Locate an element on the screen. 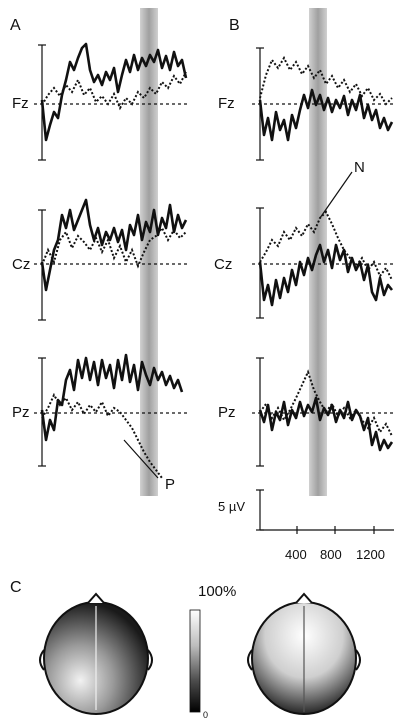 Image resolution: width=399 pixels, height=723 pixels. scalp-map-left is located at coordinates (96, 653).